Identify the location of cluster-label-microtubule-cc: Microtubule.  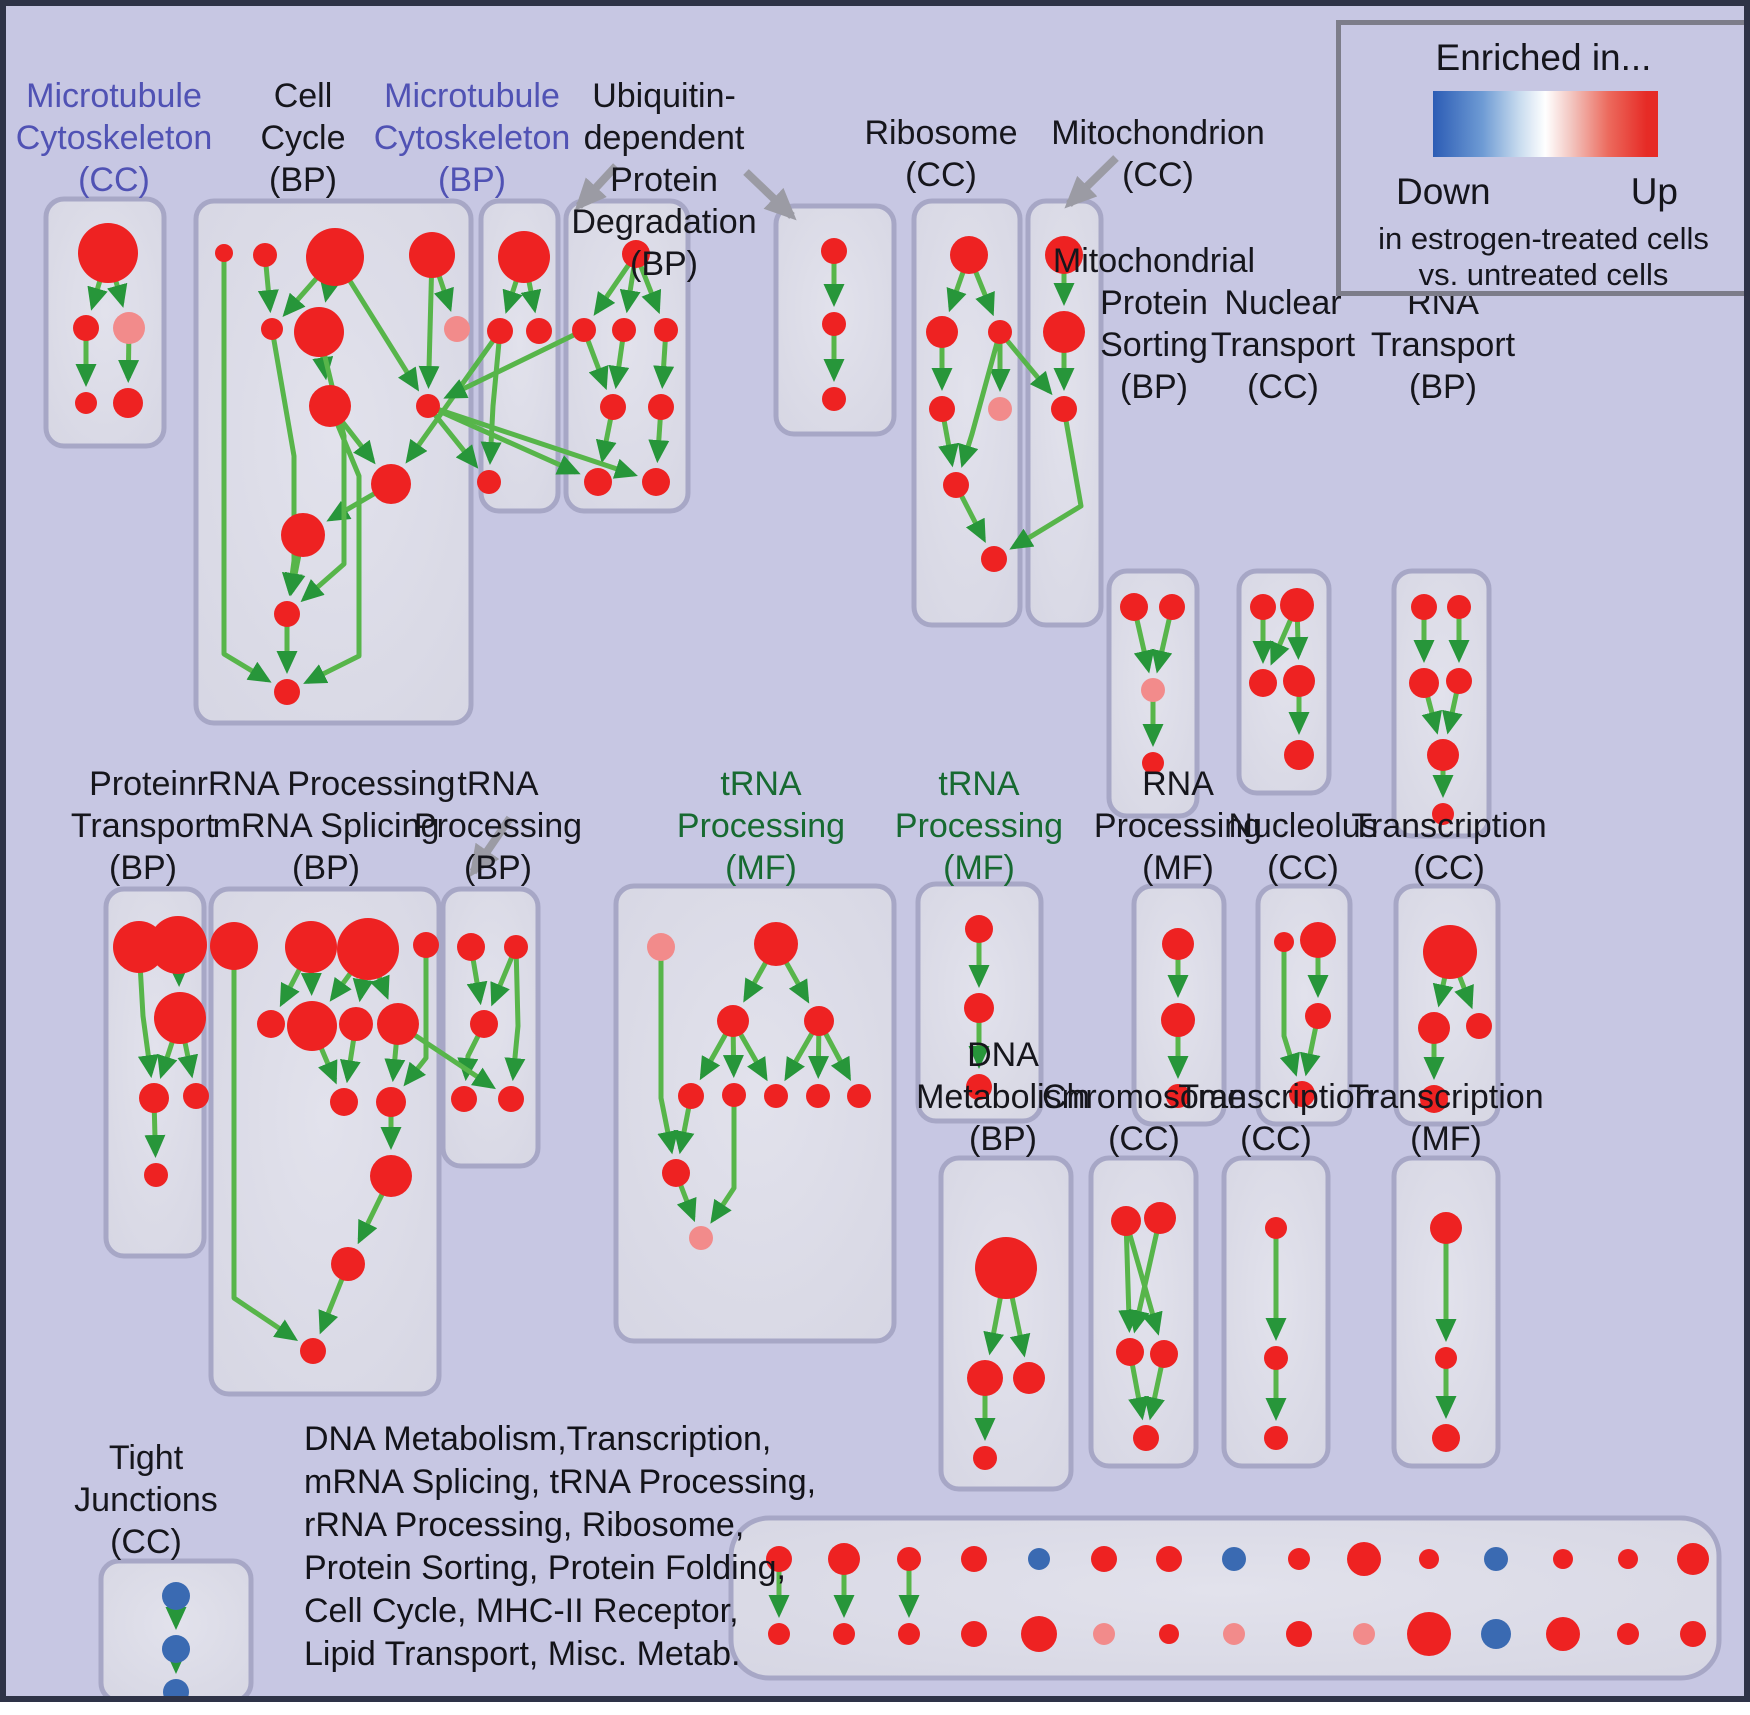
(114, 96).